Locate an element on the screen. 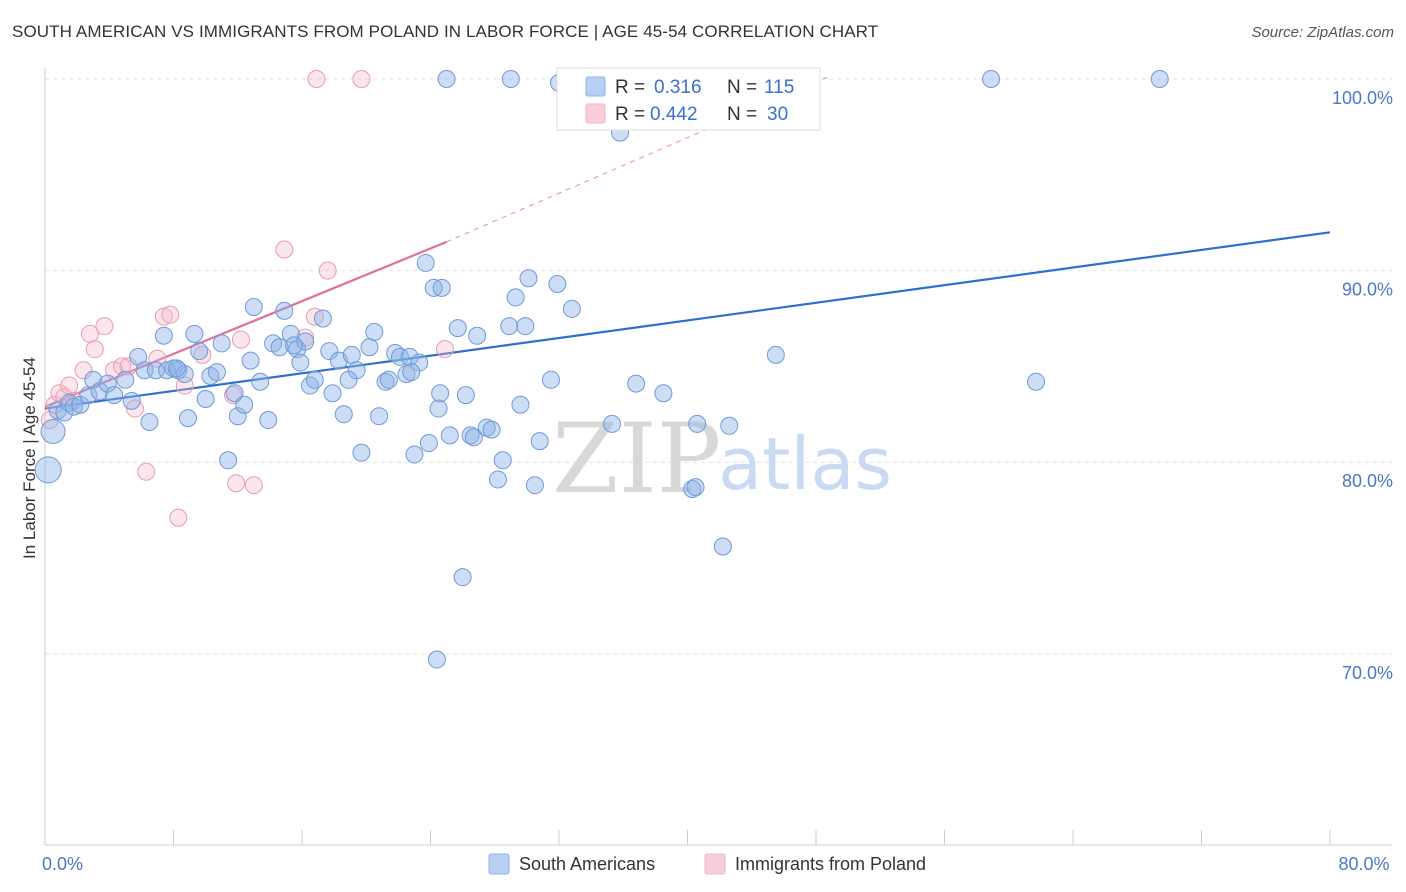  top-legend: R = 0.316 N = 115 R = 0.442 N = 30 is located at coordinates (688, 99).